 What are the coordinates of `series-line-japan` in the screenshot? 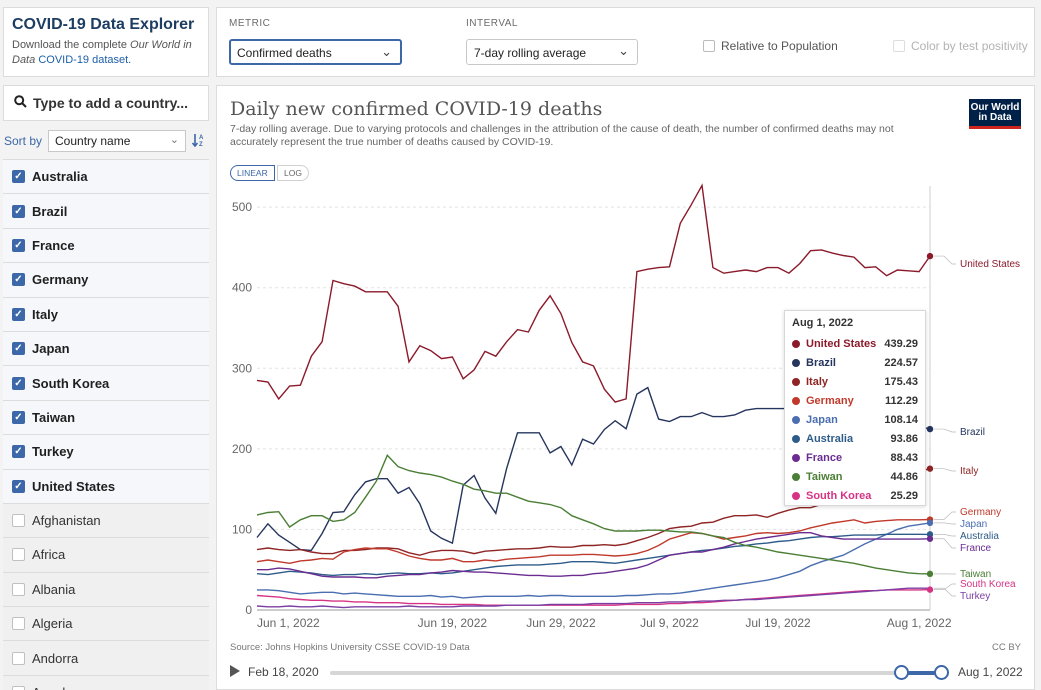 It's located at (594, 560).